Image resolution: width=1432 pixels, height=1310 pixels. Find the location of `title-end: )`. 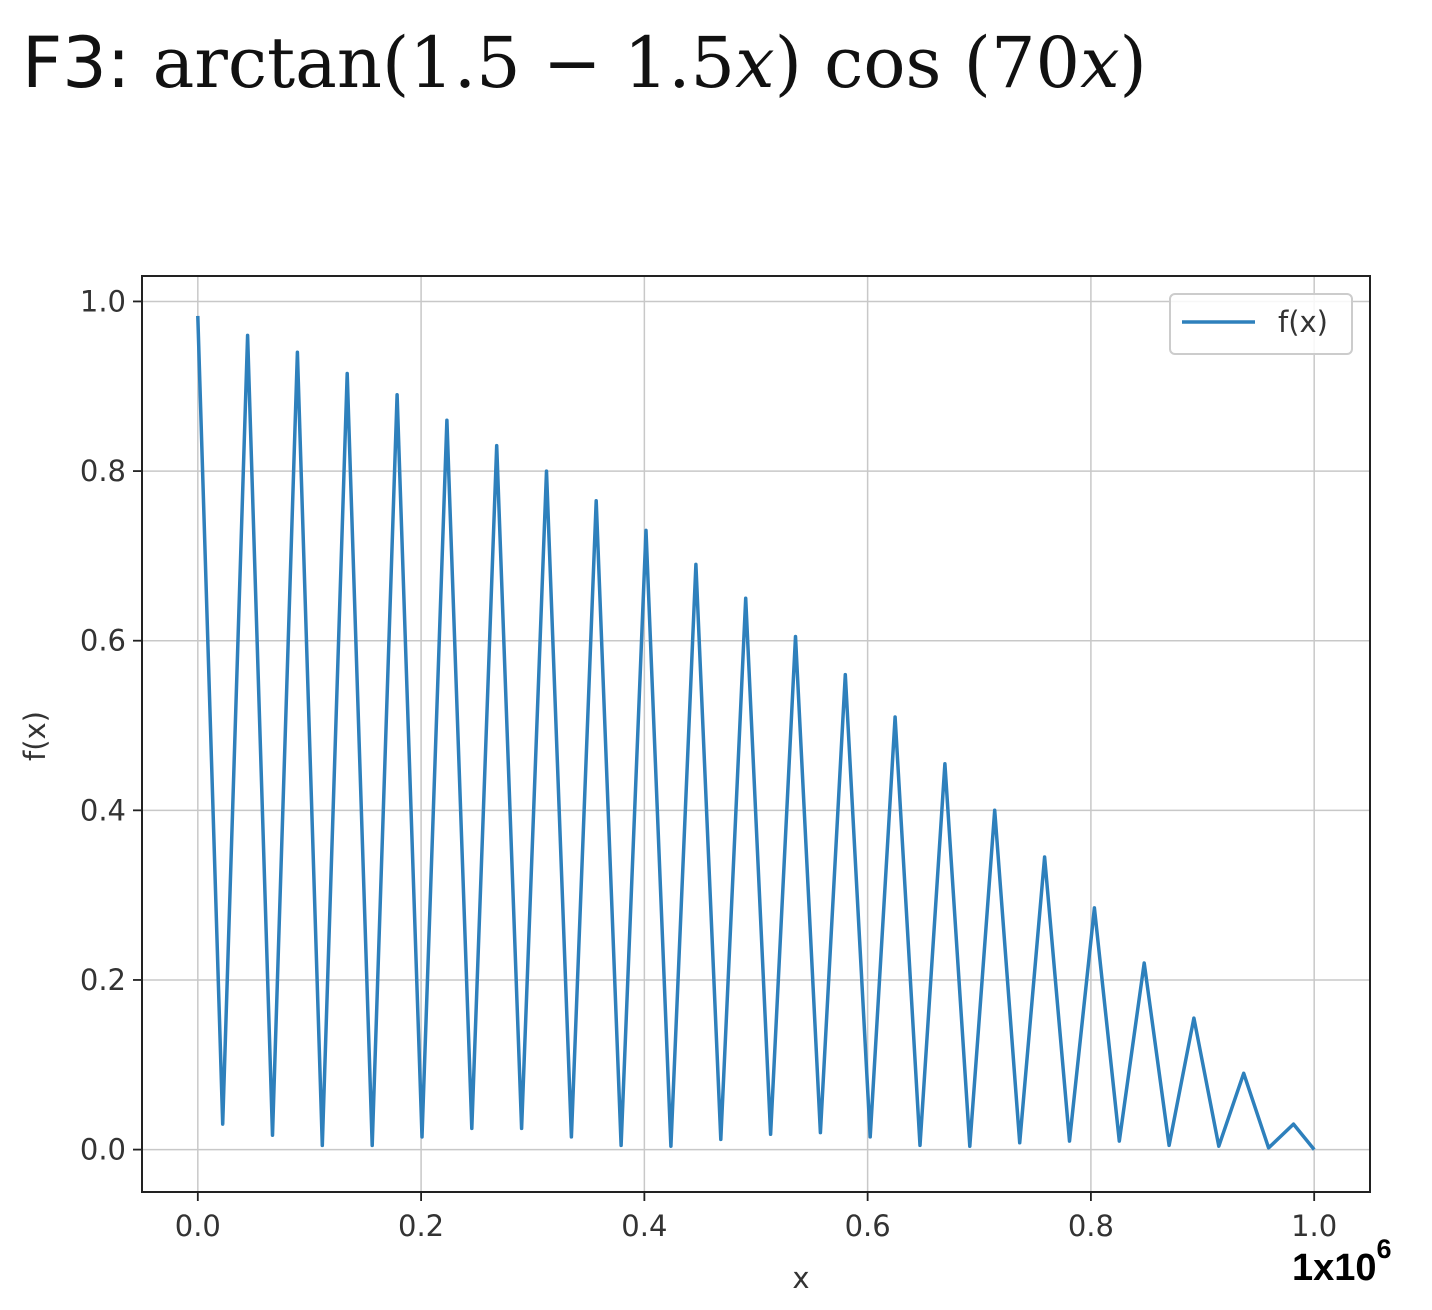

title-end: ) is located at coordinates (1133, 63).